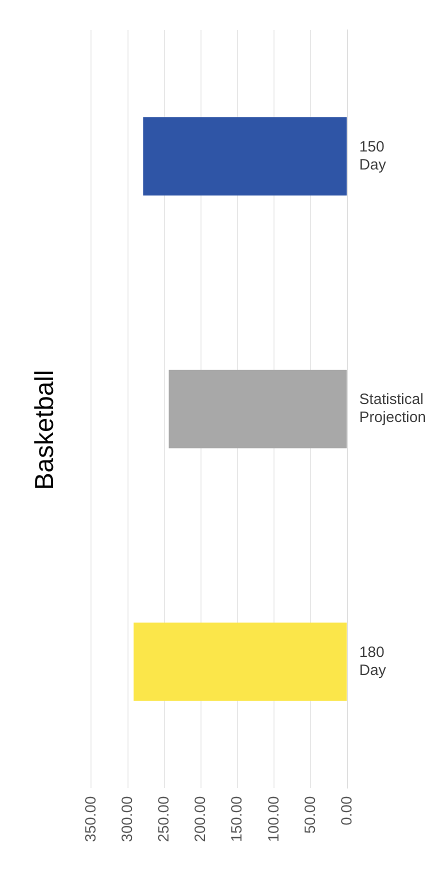 This screenshot has width=448, height=870. What do you see at coordinates (237, 819) in the screenshot?
I see `x-tick-label: 150.00` at bounding box center [237, 819].